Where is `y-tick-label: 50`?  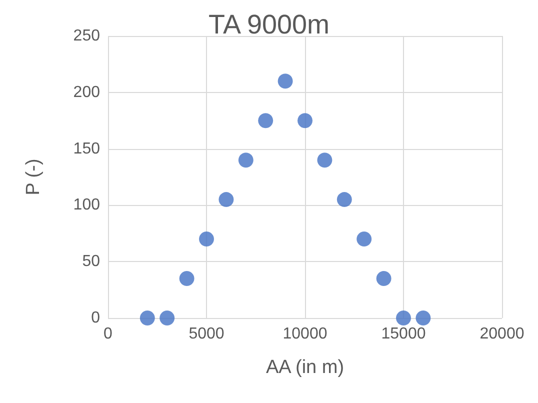 y-tick-label: 50 is located at coordinates (91, 261).